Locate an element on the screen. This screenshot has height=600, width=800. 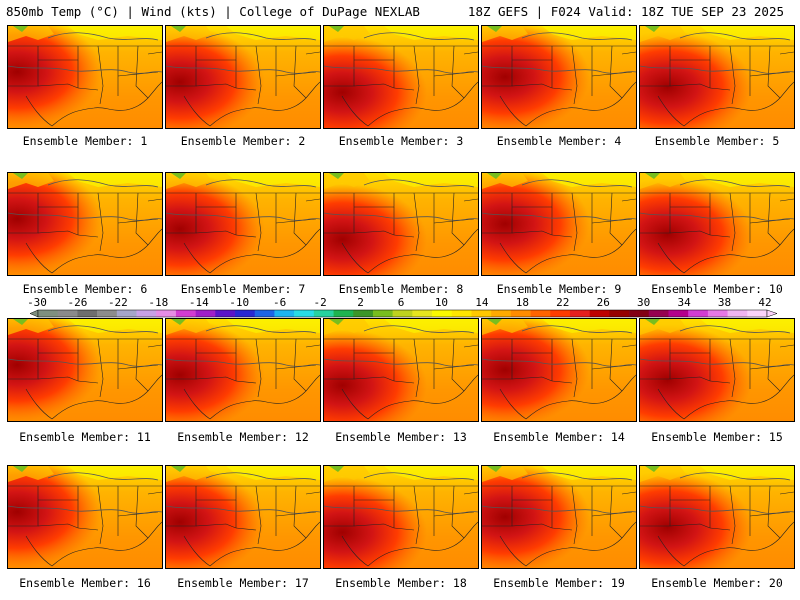
ensemble-member-label: Ensemble Member: 4 is located at coordinates (559, 141).